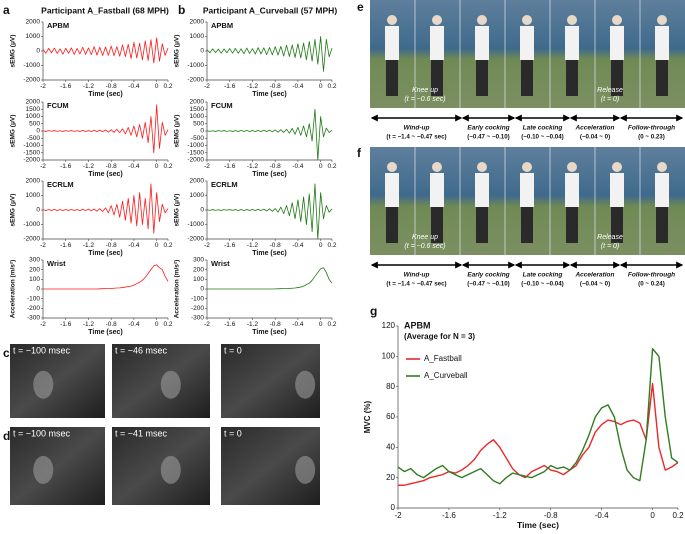  What do you see at coordinates (439, 336) in the screenshot?
I see `chart-subtitle: (Average for N = 3)` at bounding box center [439, 336].